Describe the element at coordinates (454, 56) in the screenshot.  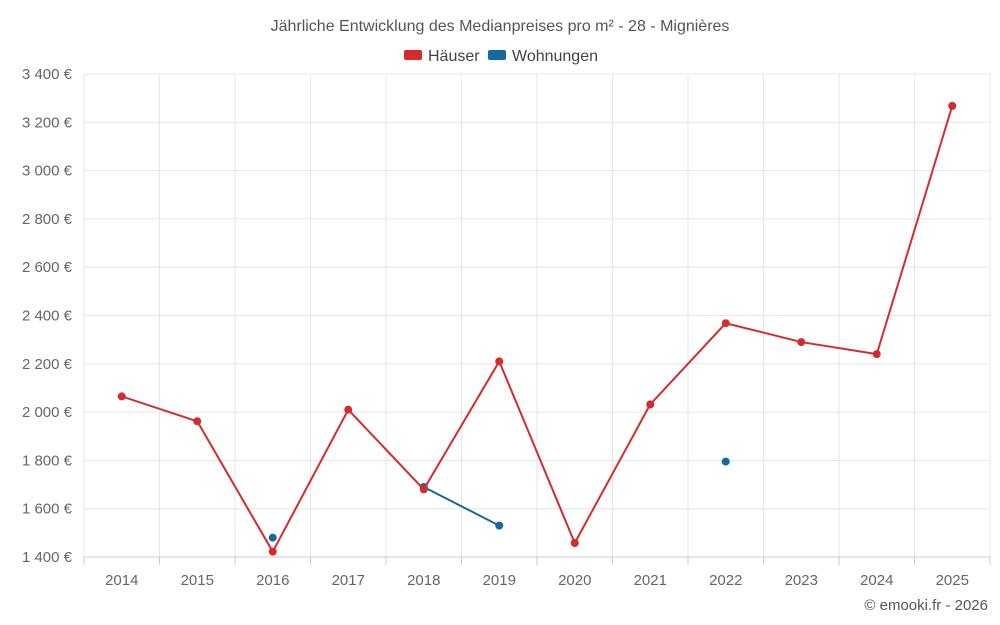
I see `legend-label: Häuser` at that location.